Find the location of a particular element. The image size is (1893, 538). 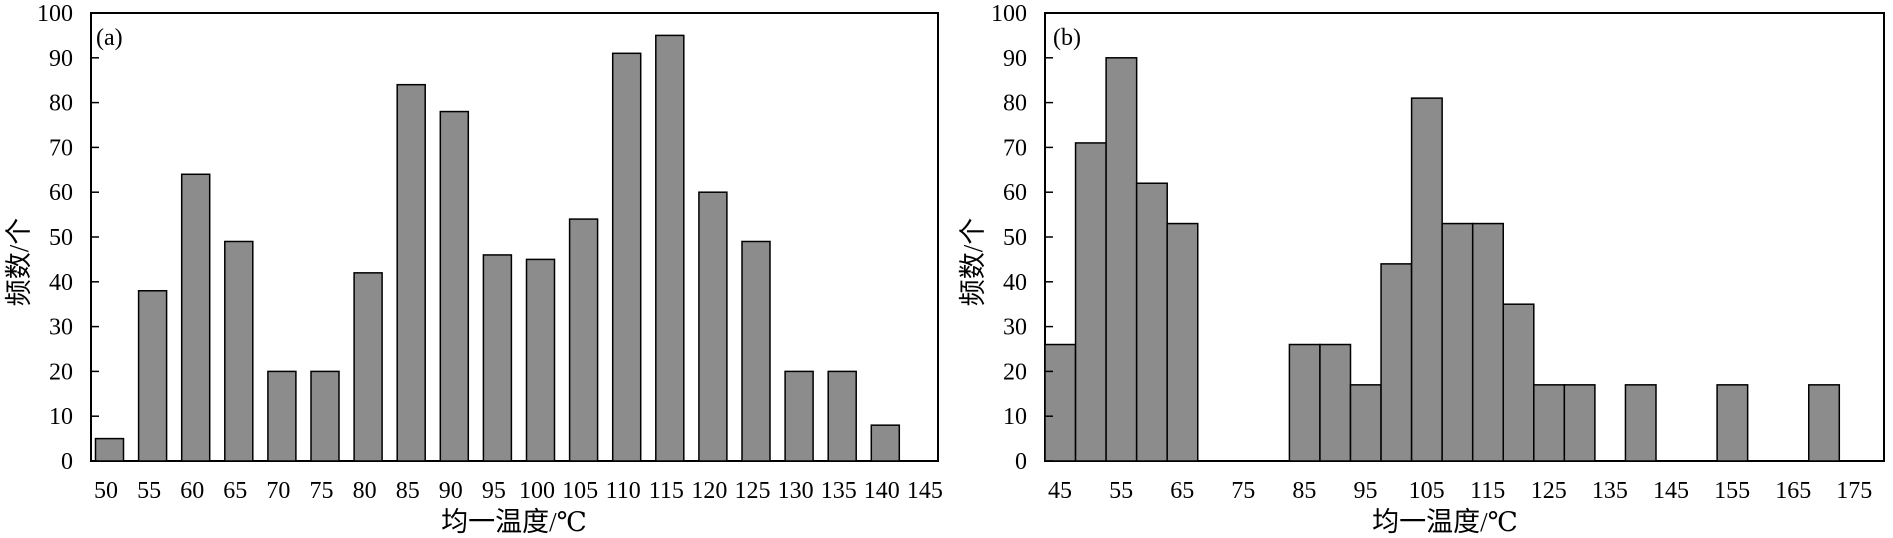

panel-b-y-tick-label: 60 is located at coordinates (1015, 193).